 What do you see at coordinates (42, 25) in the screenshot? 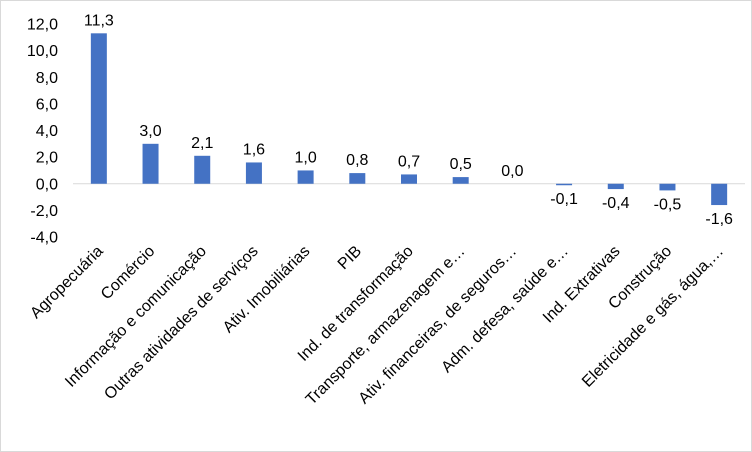
I see `y-tick-label: 12,0` at bounding box center [42, 25].